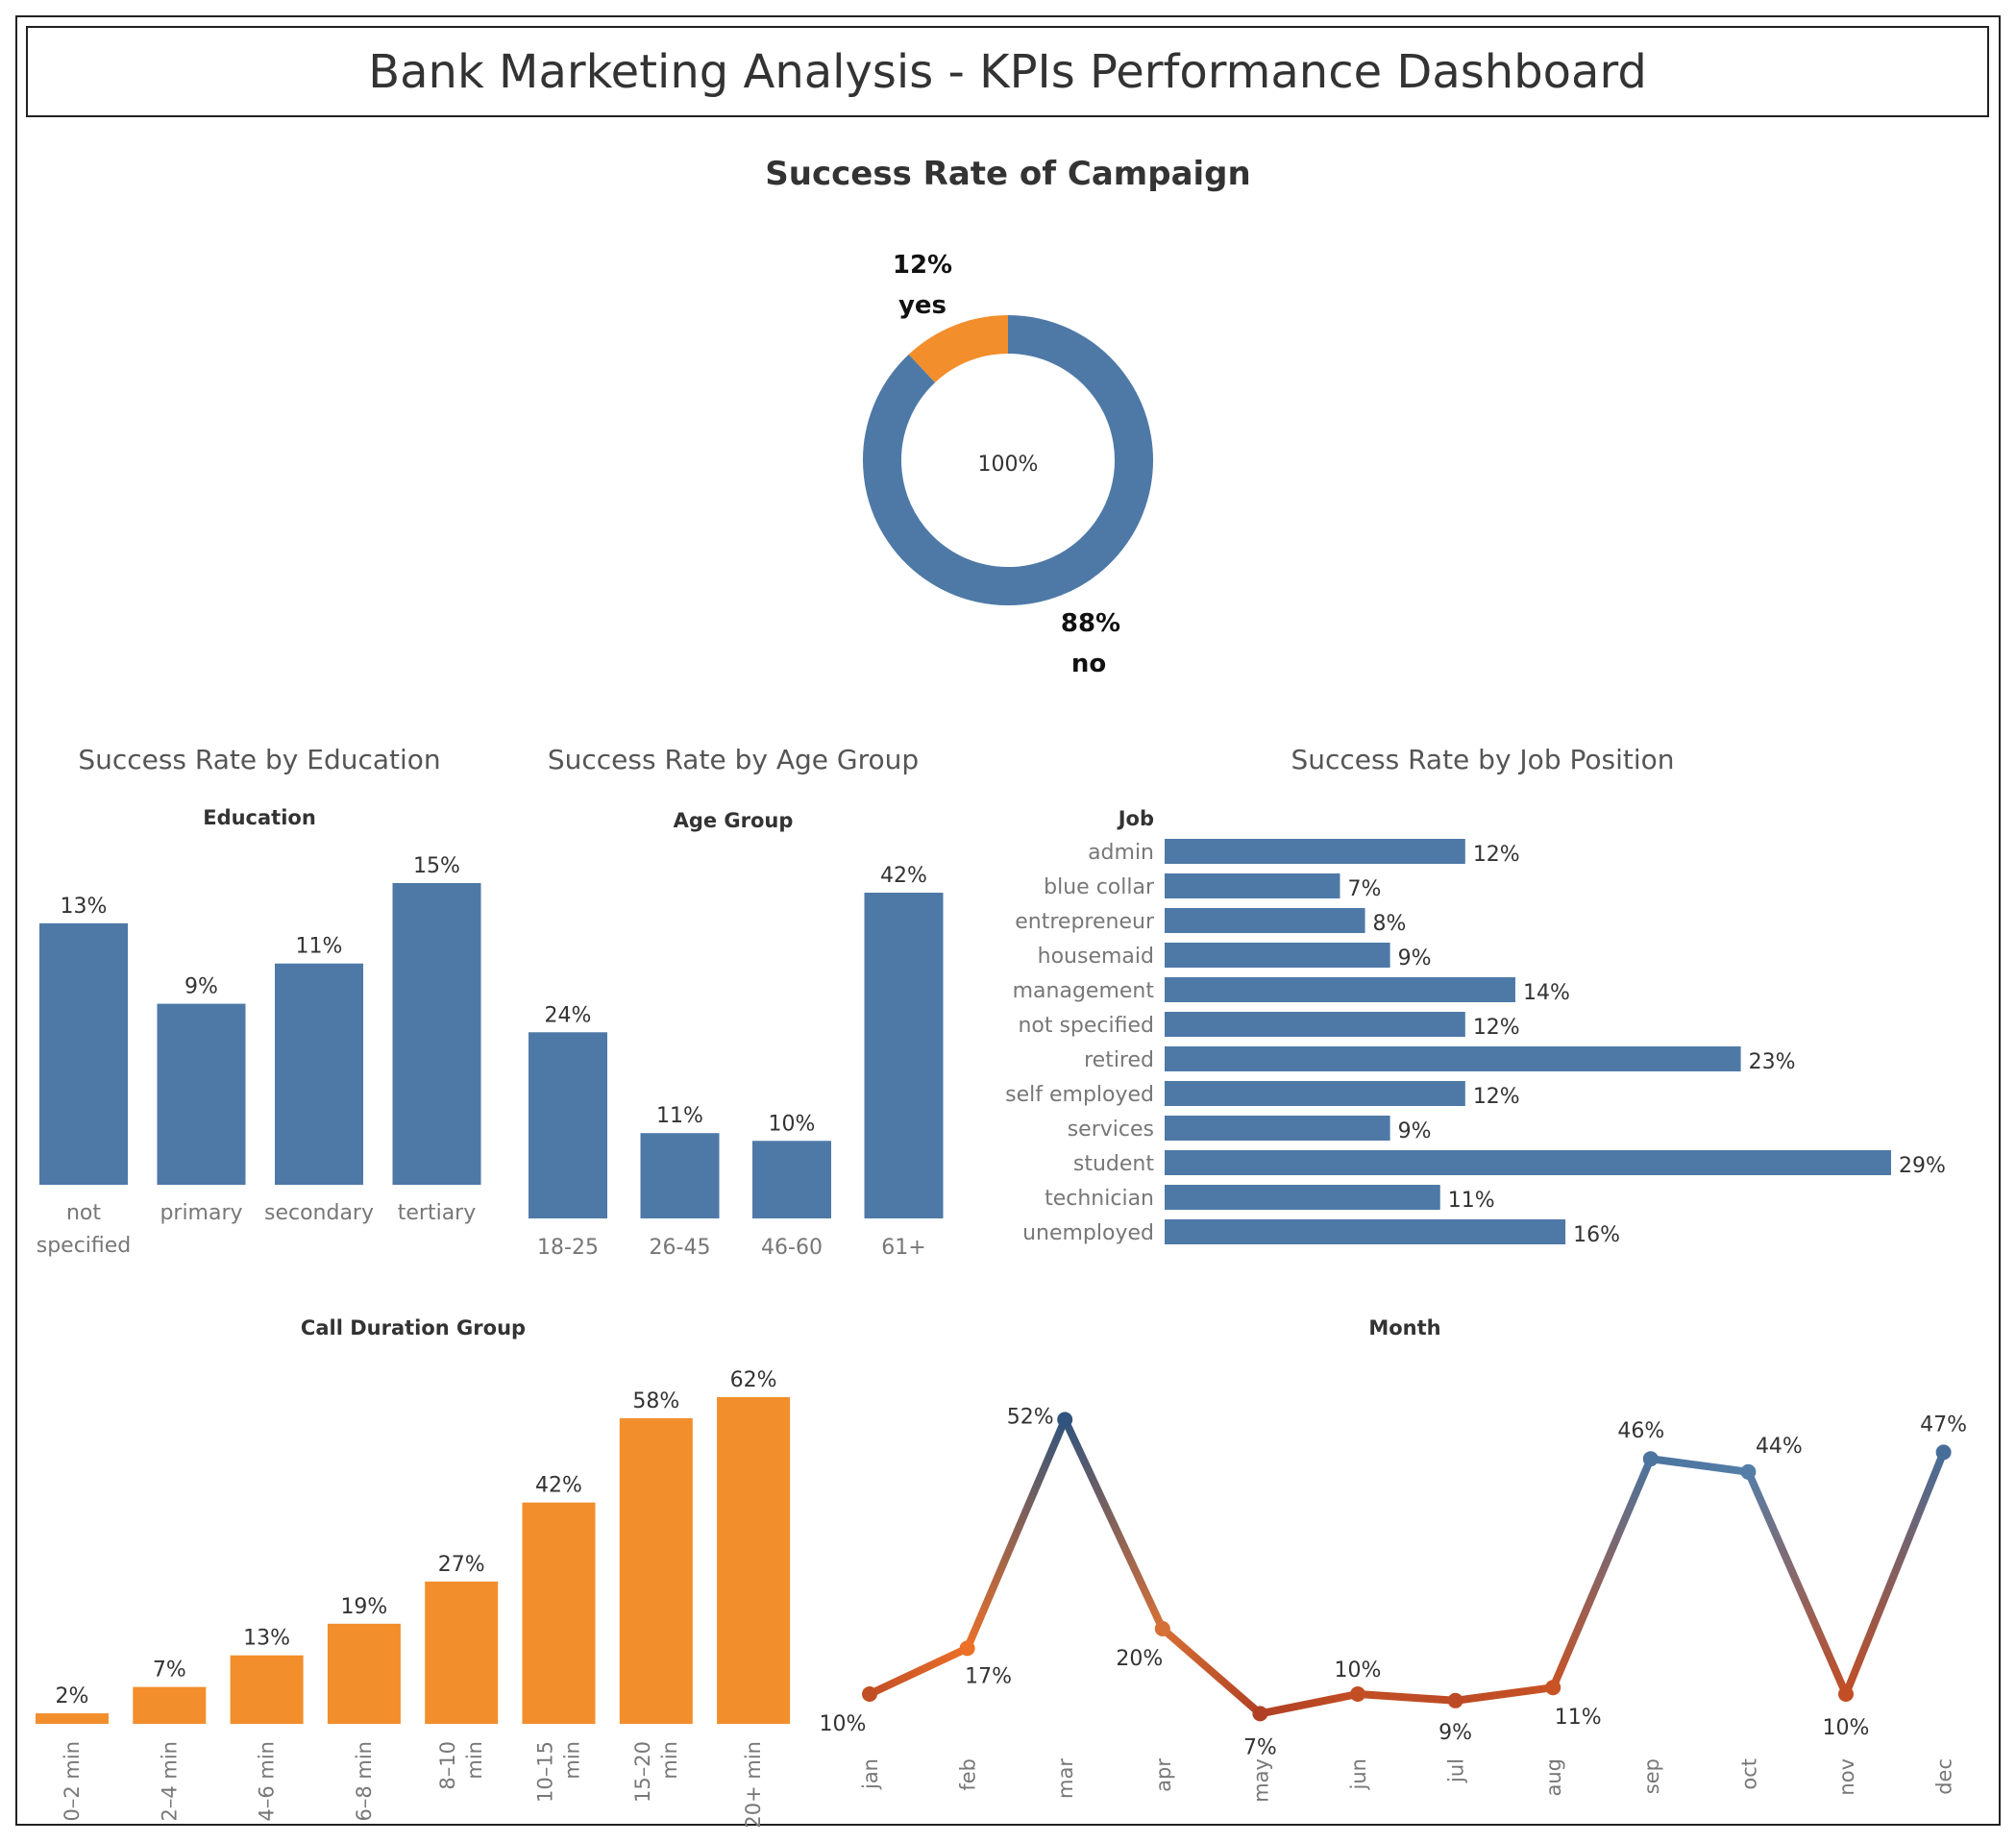 This screenshot has width=2016, height=1843. What do you see at coordinates (793, 1124) in the screenshot?
I see `age-value-label: 10%` at bounding box center [793, 1124].